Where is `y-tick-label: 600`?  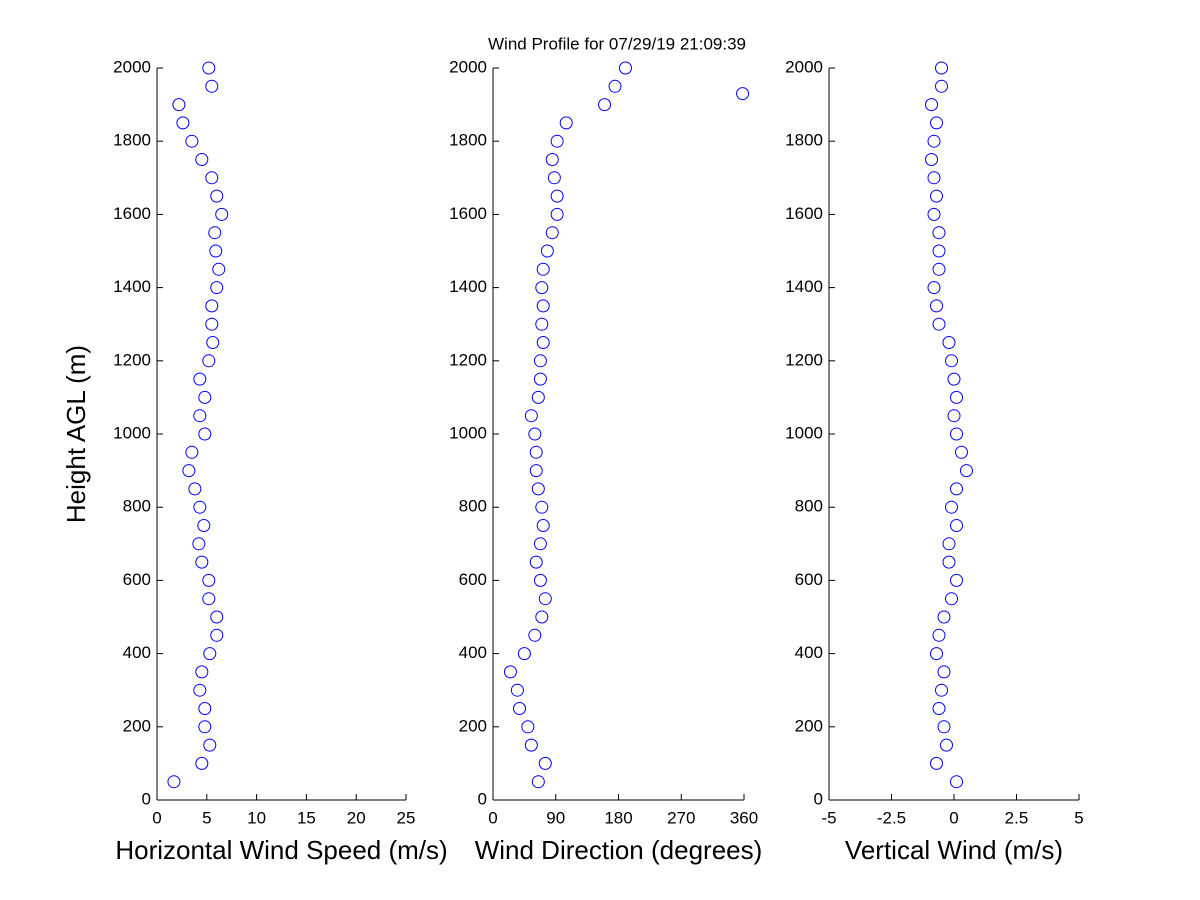
y-tick-label: 600 is located at coordinates (137, 579).